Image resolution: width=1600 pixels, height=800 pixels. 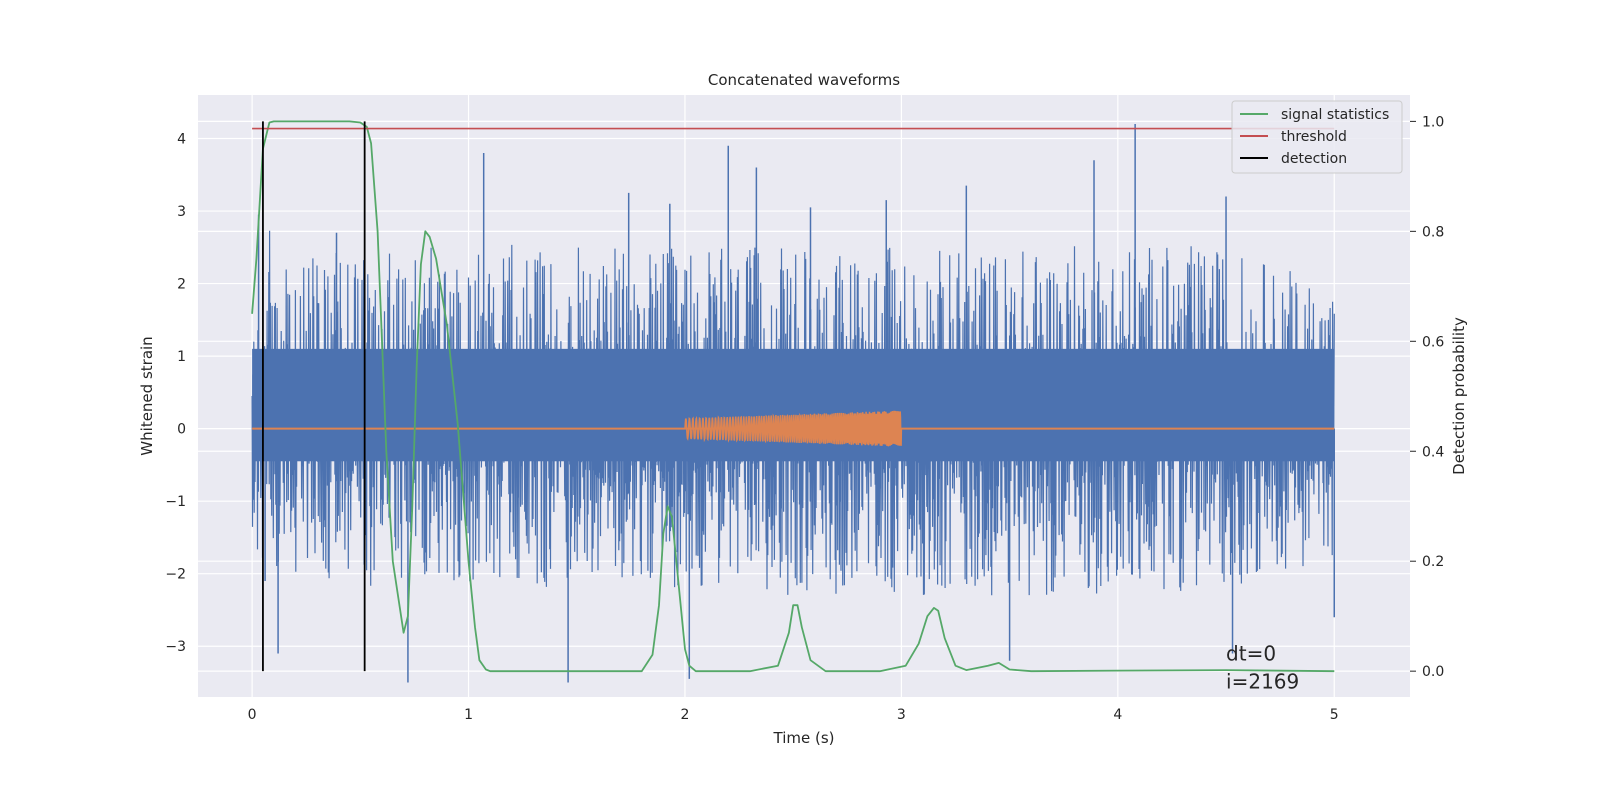 What do you see at coordinates (1427, 397) in the screenshot?
I see `right-y-axis-ticks: 0.0 0.2 0.4 0.6 0.8 1.0` at bounding box center [1427, 397].